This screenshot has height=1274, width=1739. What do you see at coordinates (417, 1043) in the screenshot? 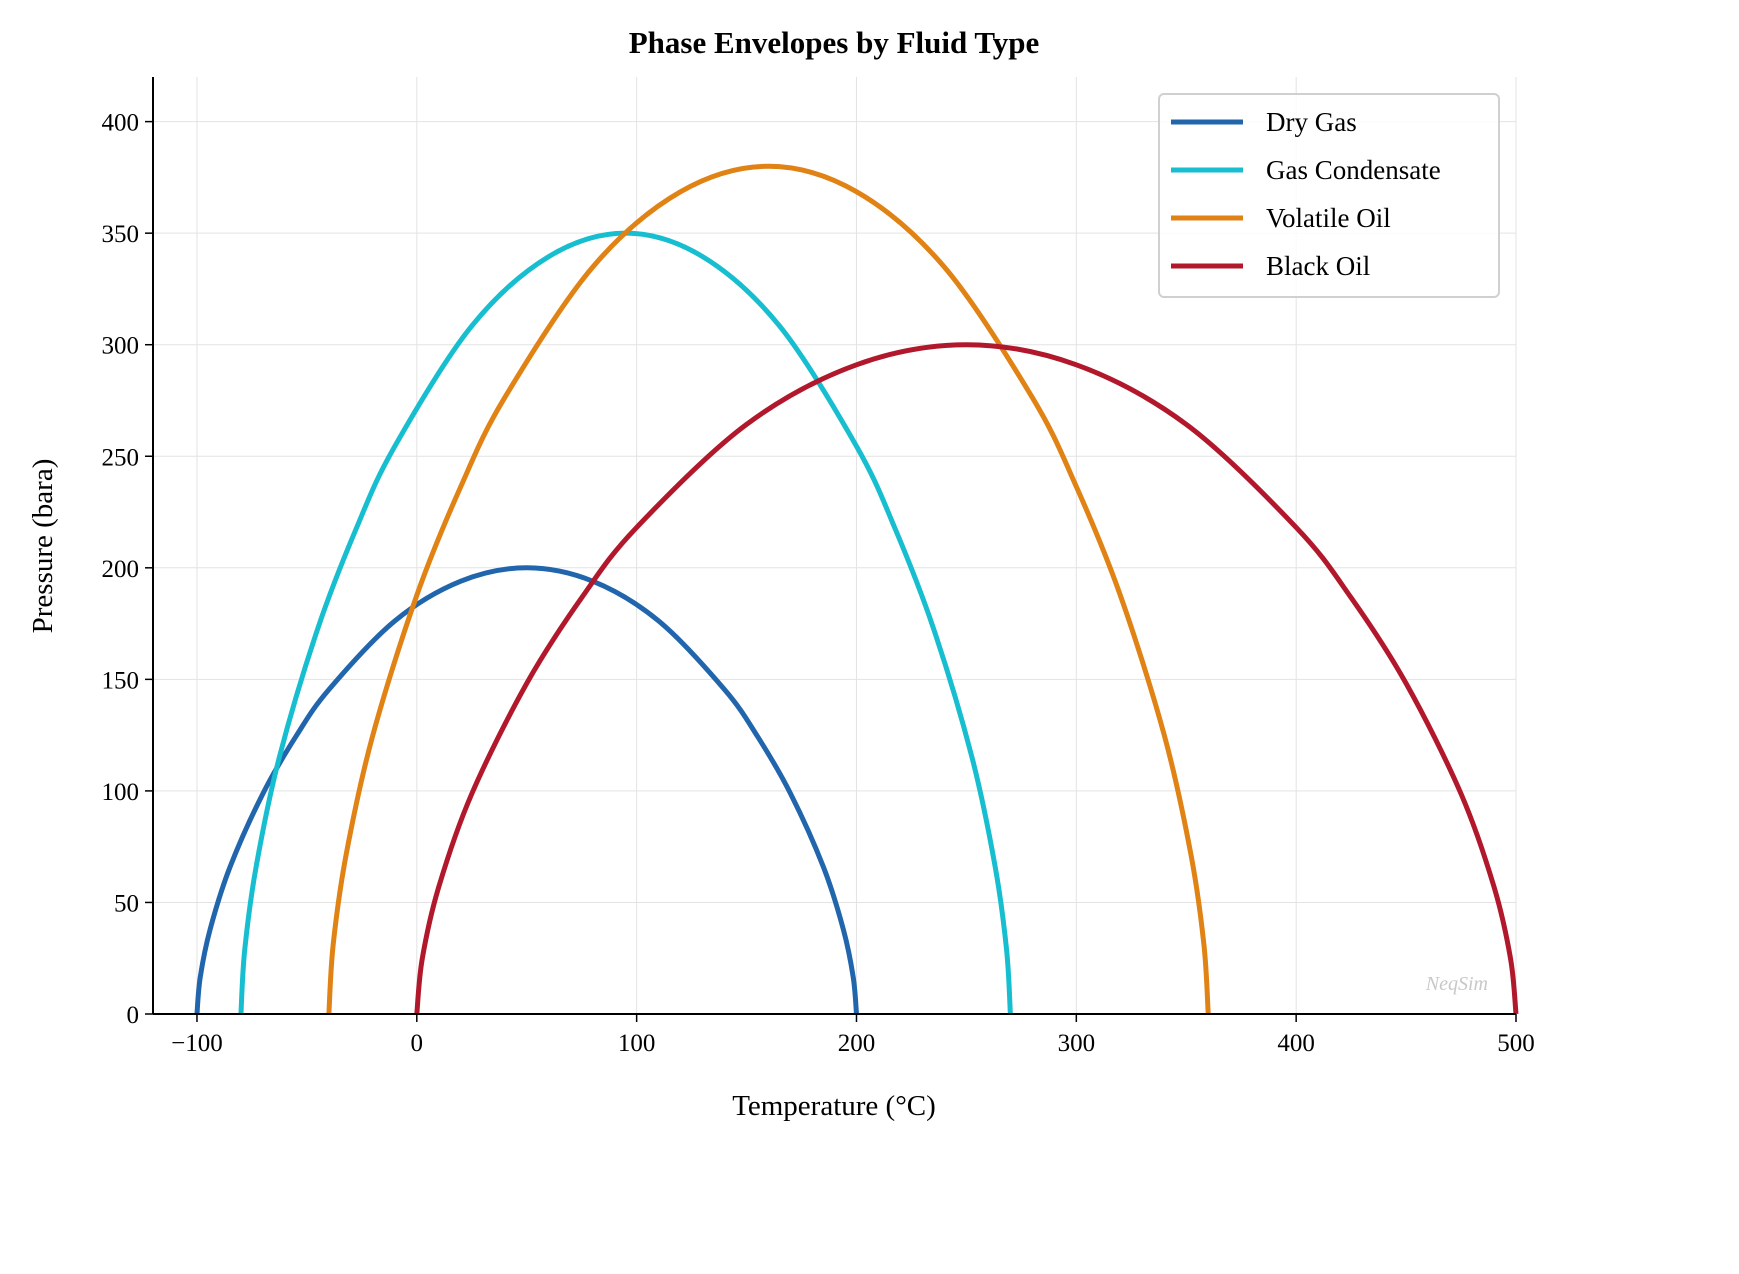
I see `x-tick-label: 0` at bounding box center [417, 1043].